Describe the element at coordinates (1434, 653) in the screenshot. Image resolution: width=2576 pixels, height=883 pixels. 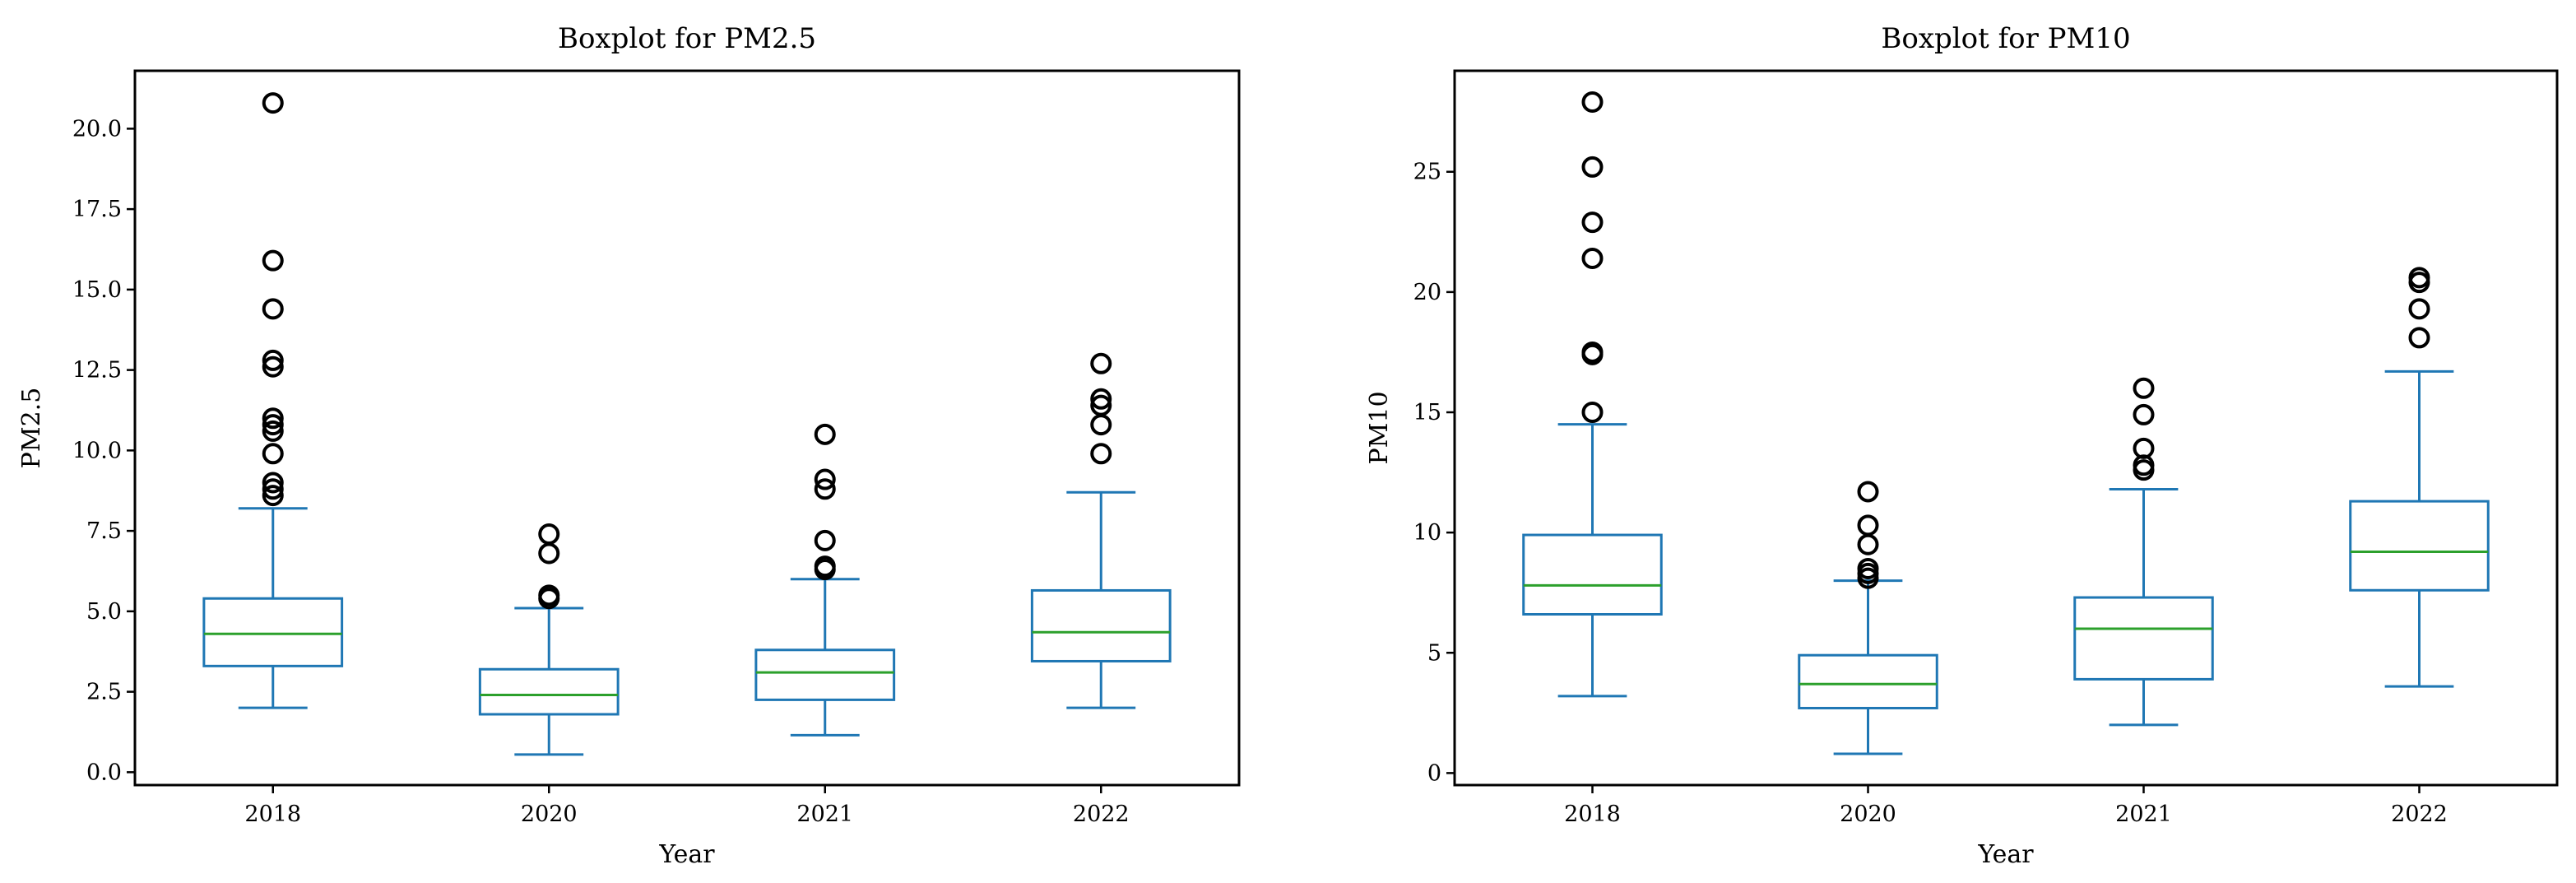
I see `y-tick-label: 5` at that location.